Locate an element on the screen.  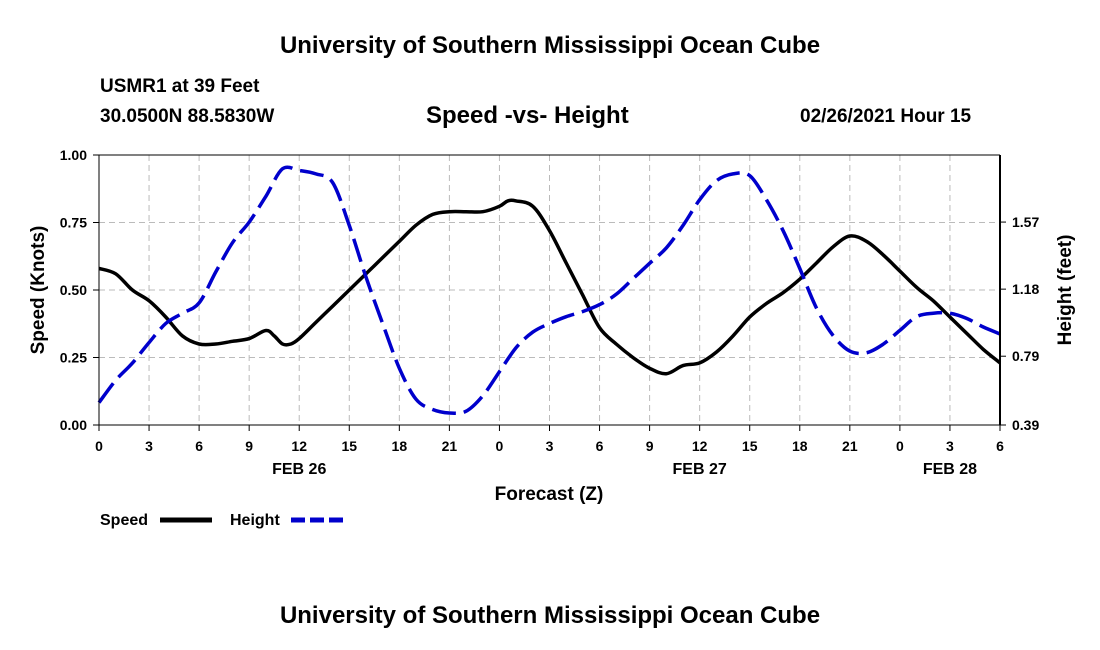
y-tick-label: 1.00 is located at coordinates (73, 155).